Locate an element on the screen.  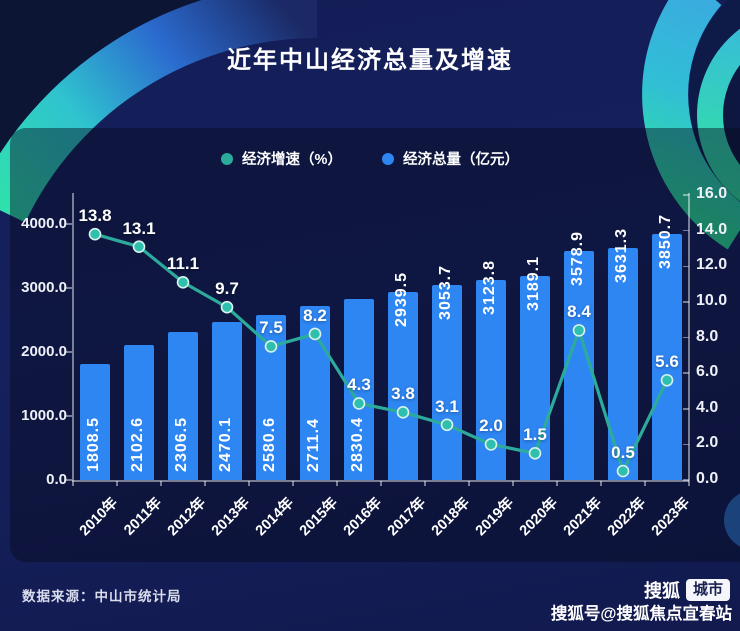
legend-label-total: 经济总量（亿元） is located at coordinates (460, 160).